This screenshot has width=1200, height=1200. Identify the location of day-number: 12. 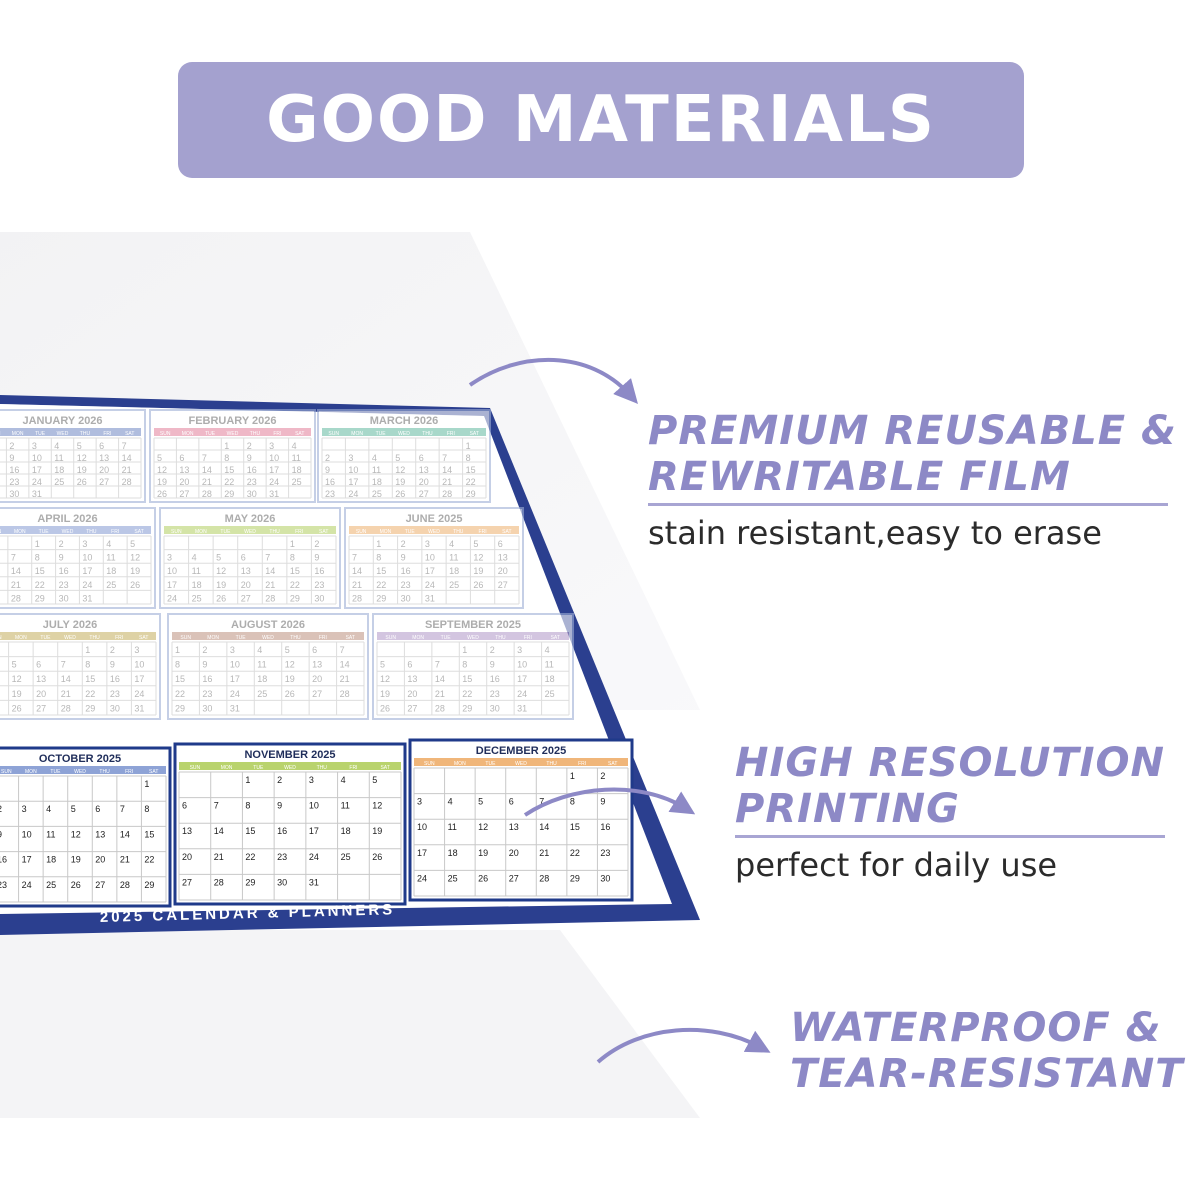
(483, 827).